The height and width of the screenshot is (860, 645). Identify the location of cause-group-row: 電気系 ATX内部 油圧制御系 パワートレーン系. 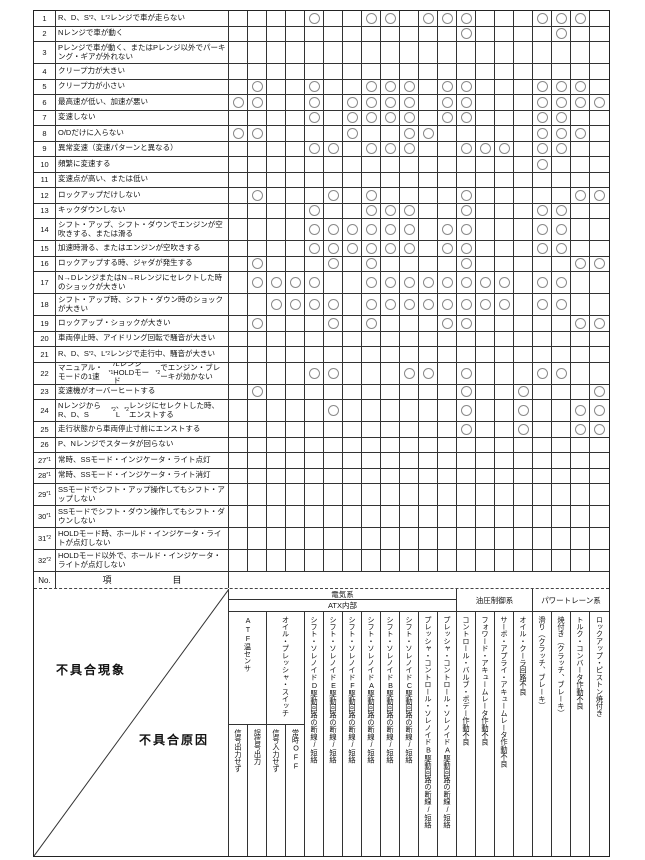
(419, 600).